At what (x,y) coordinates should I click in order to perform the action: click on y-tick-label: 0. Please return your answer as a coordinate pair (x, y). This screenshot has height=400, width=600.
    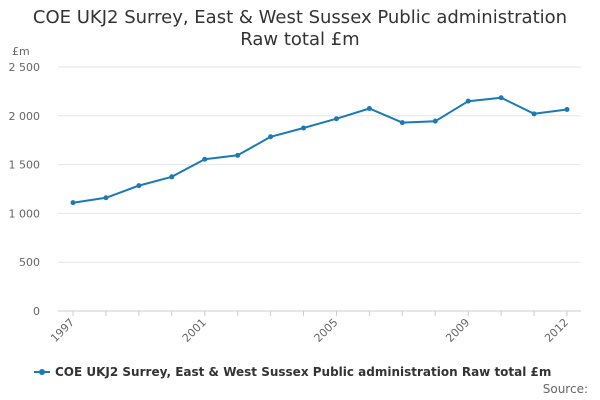
    Looking at the image, I should click on (36, 311).